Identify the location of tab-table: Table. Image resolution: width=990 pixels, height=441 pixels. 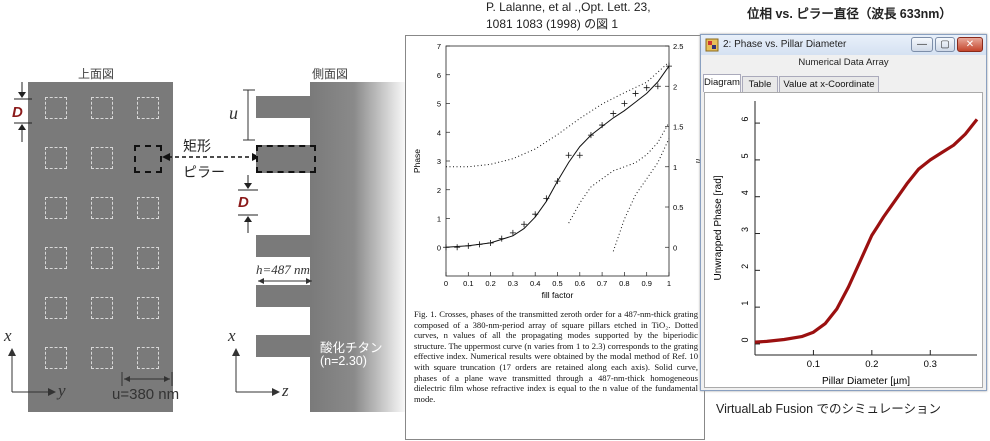
(760, 84).